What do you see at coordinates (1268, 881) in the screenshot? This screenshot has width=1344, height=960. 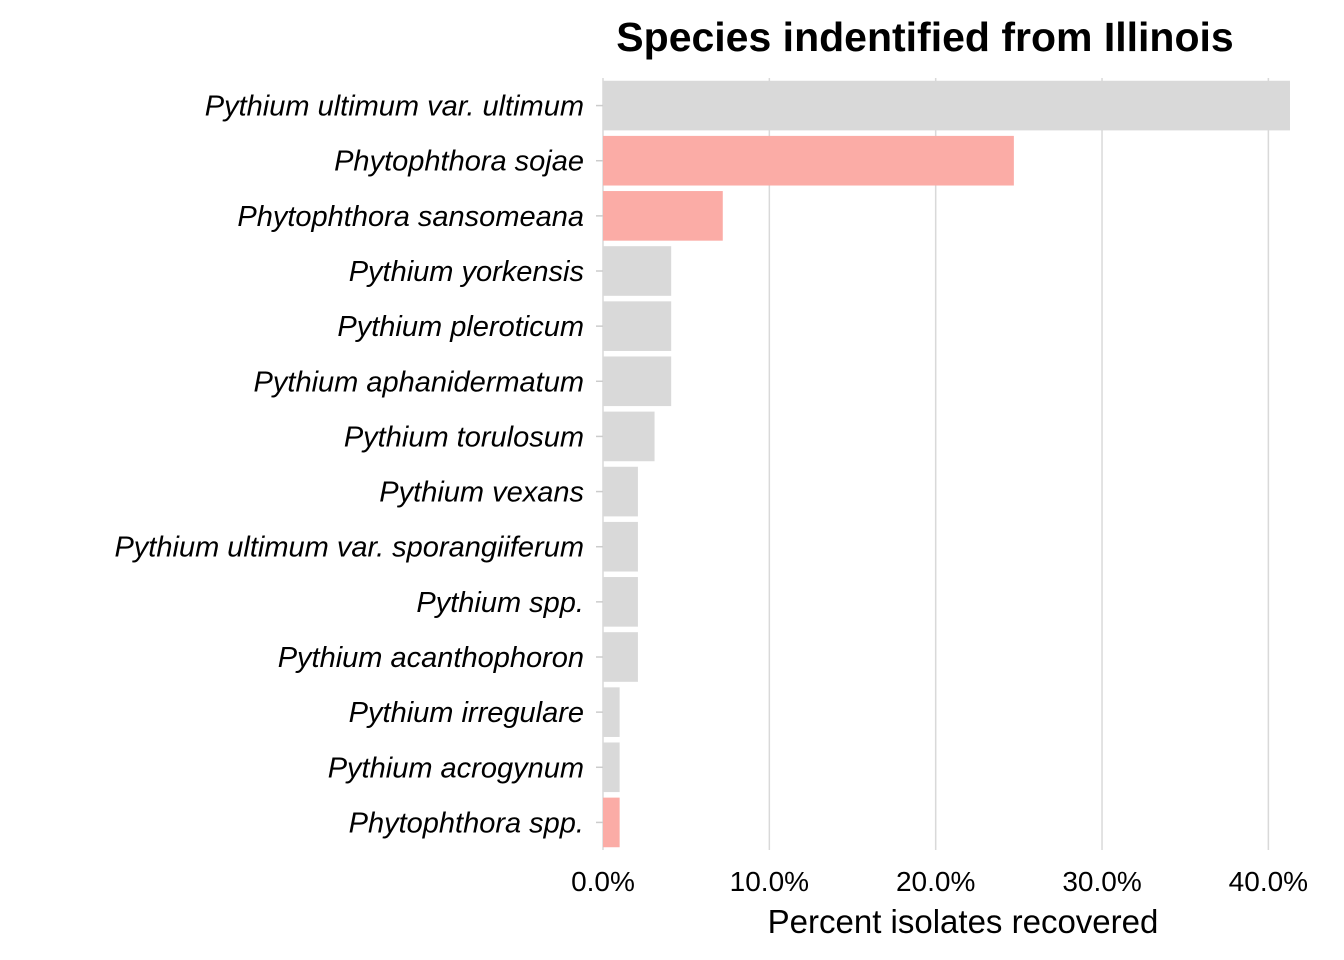 I see `x-tick-label: 40.0%` at bounding box center [1268, 881].